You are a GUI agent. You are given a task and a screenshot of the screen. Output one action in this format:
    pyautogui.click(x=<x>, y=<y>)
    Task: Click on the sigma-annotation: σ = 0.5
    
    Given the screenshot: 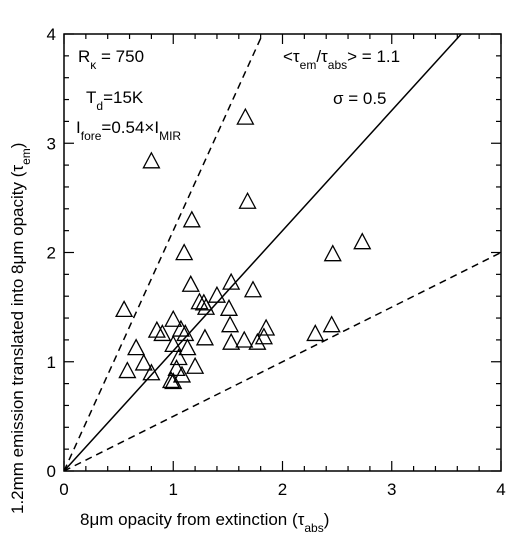 What is the action you would take?
    pyautogui.click(x=360, y=98)
    